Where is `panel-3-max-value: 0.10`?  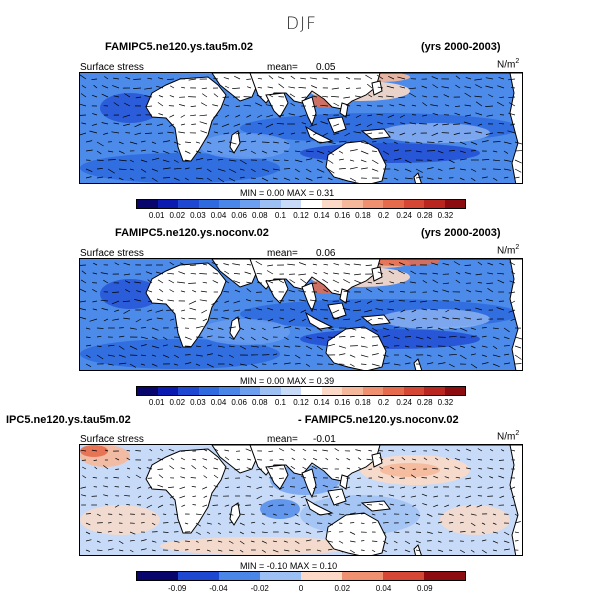
panel-3-max-value: 0.10 is located at coordinates (328, 566).